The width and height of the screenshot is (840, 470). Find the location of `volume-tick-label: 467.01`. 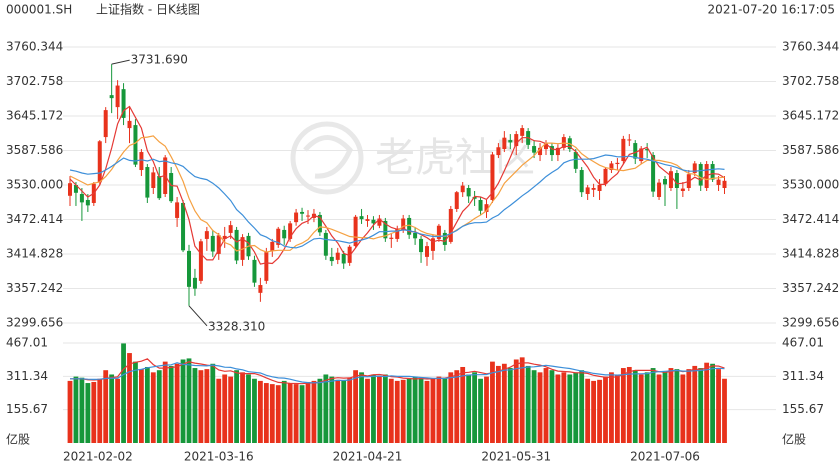

volume-tick-label: 467.01 is located at coordinates (27, 343).